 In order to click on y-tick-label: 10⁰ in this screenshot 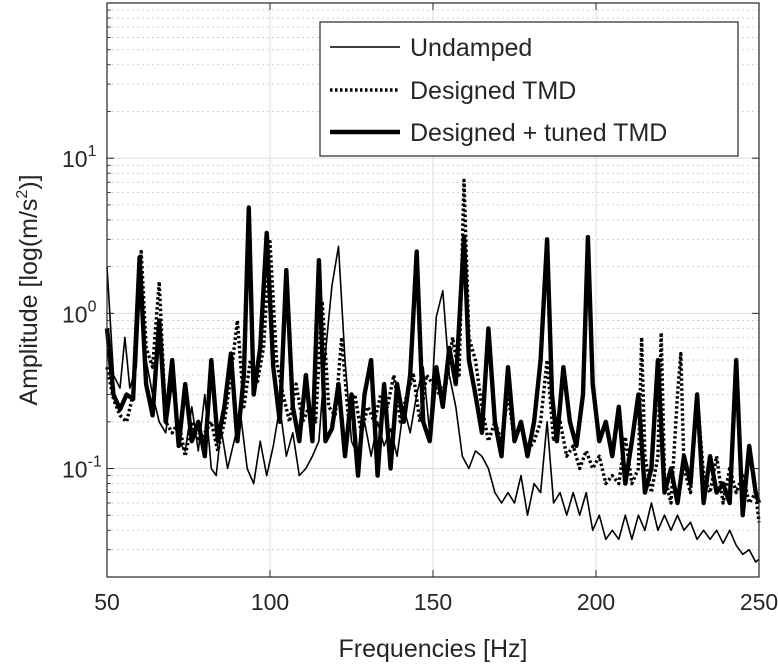, I will do `click(79, 312)`.